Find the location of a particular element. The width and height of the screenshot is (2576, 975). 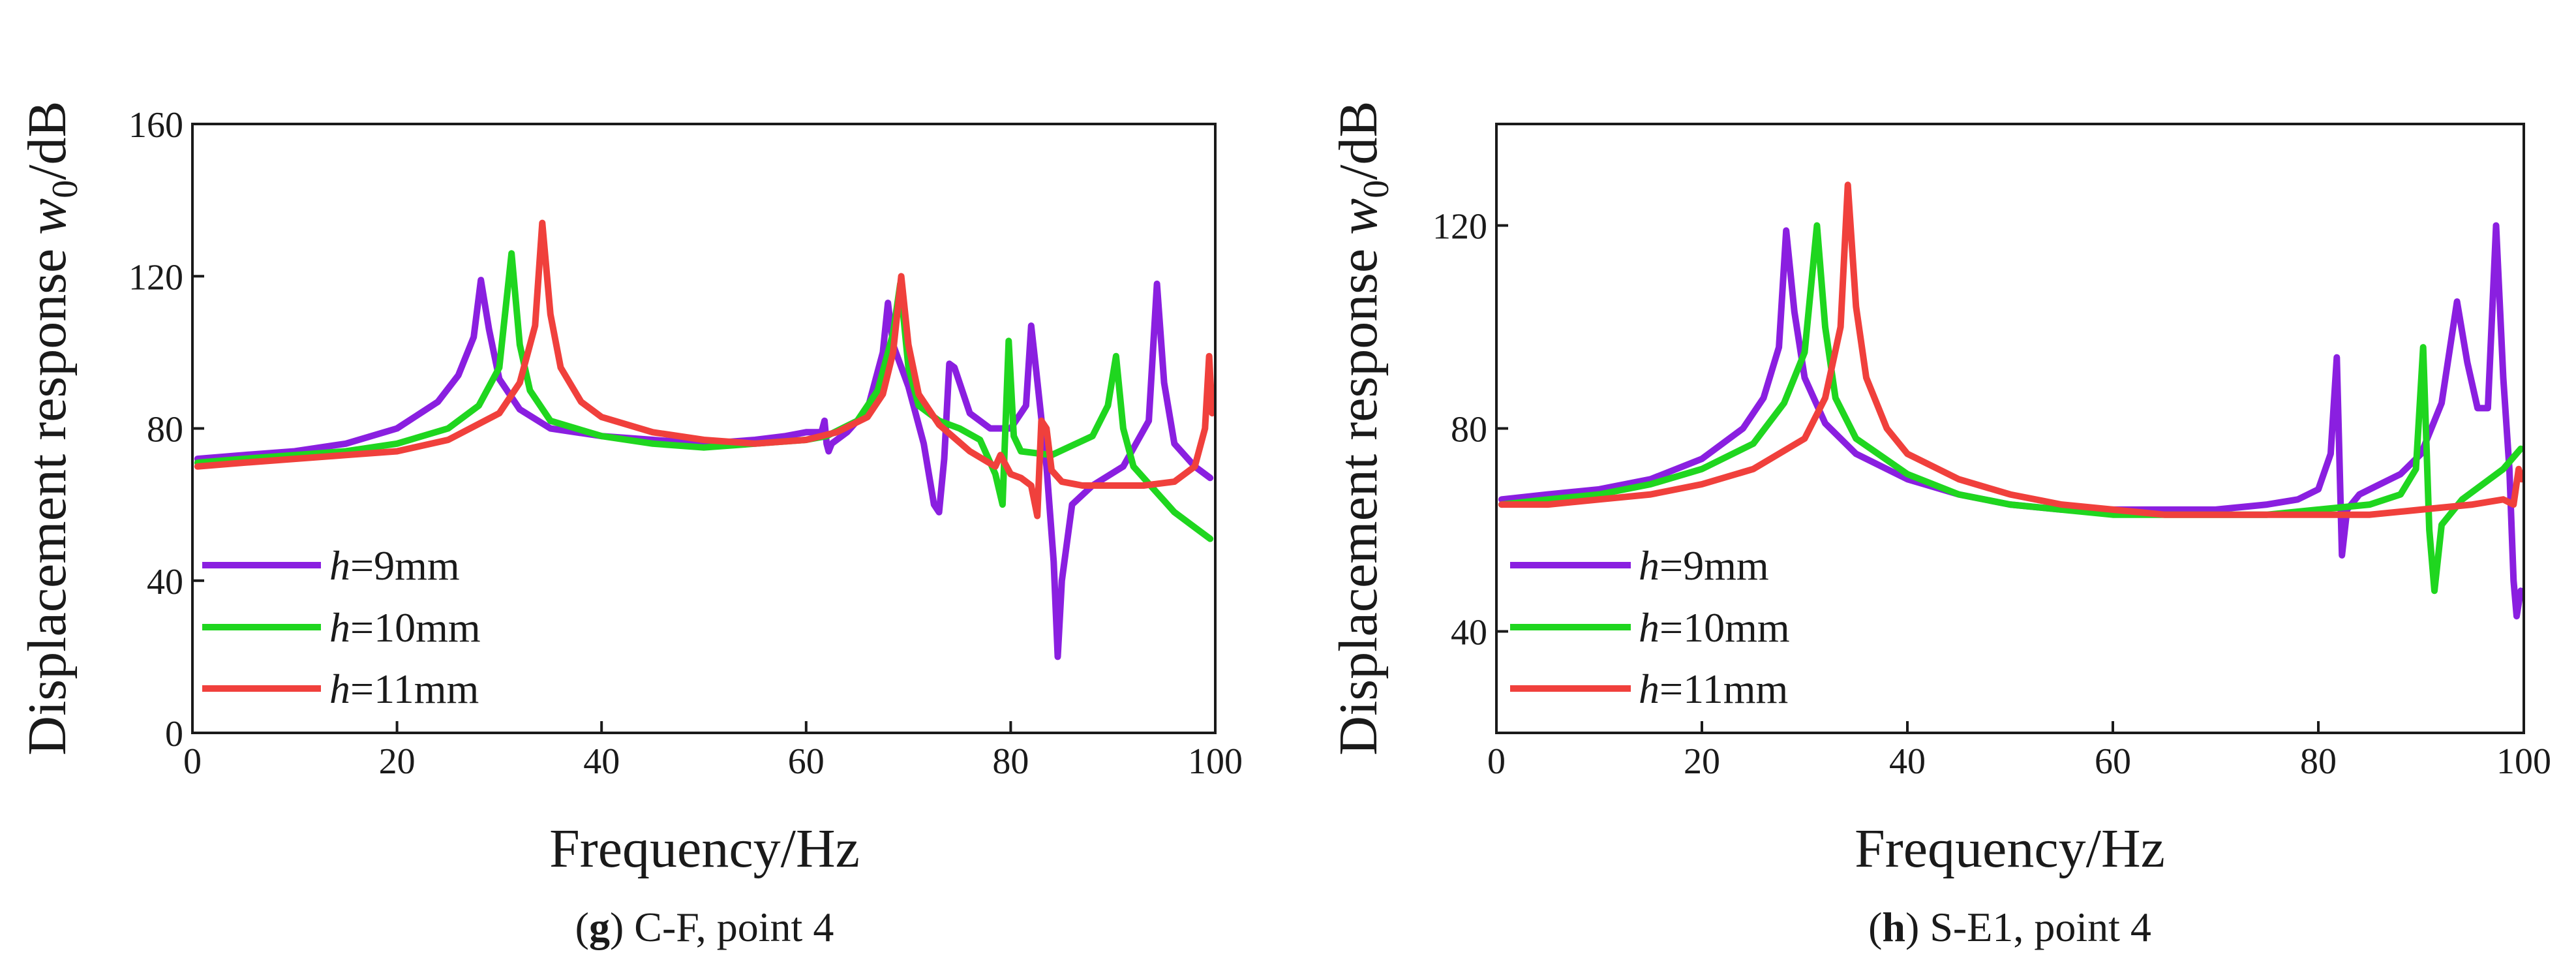

panel-g-ytick-label: 160 is located at coordinates (156, 126).